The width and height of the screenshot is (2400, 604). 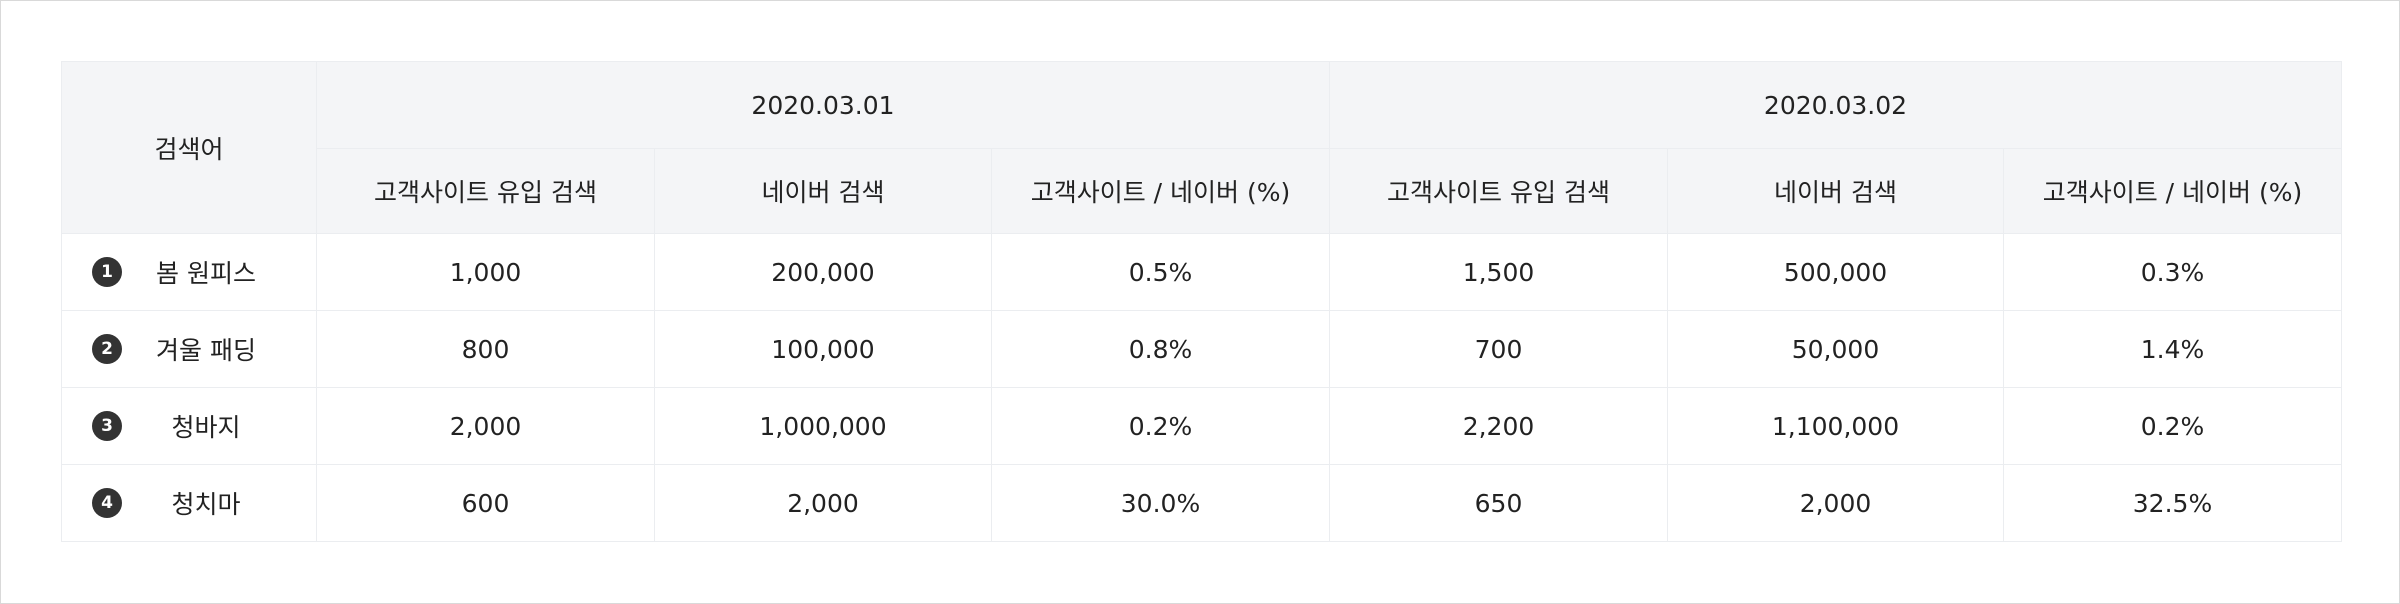 I want to click on ratio-cell: 32.5%, so click(x=2172, y=503).